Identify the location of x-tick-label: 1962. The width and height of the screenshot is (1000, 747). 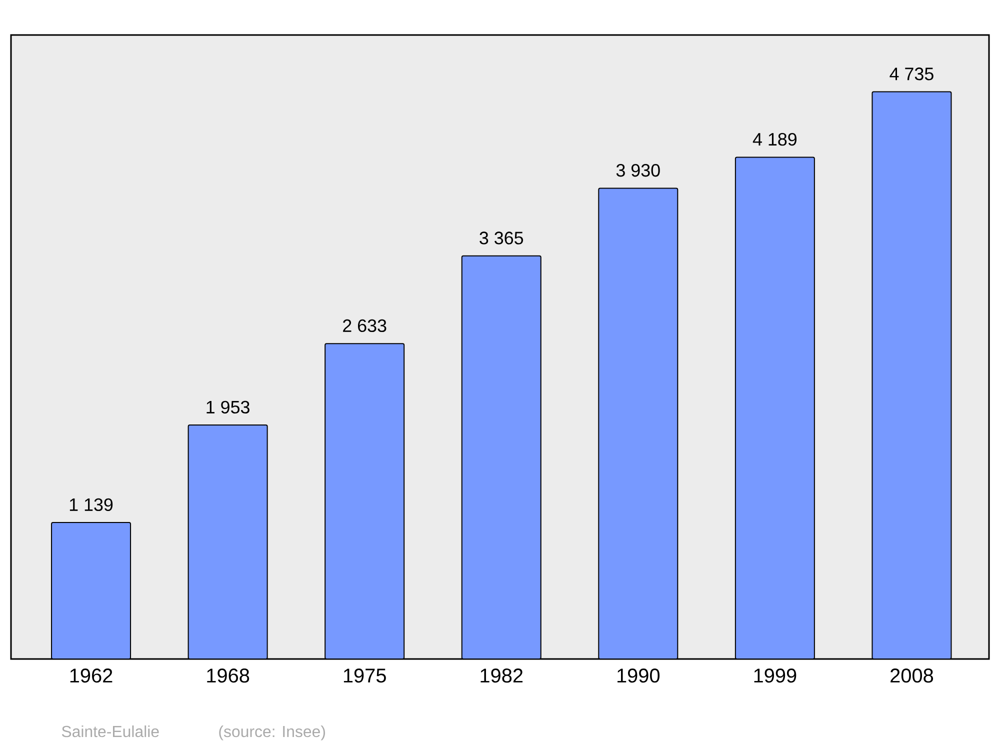
(91, 675).